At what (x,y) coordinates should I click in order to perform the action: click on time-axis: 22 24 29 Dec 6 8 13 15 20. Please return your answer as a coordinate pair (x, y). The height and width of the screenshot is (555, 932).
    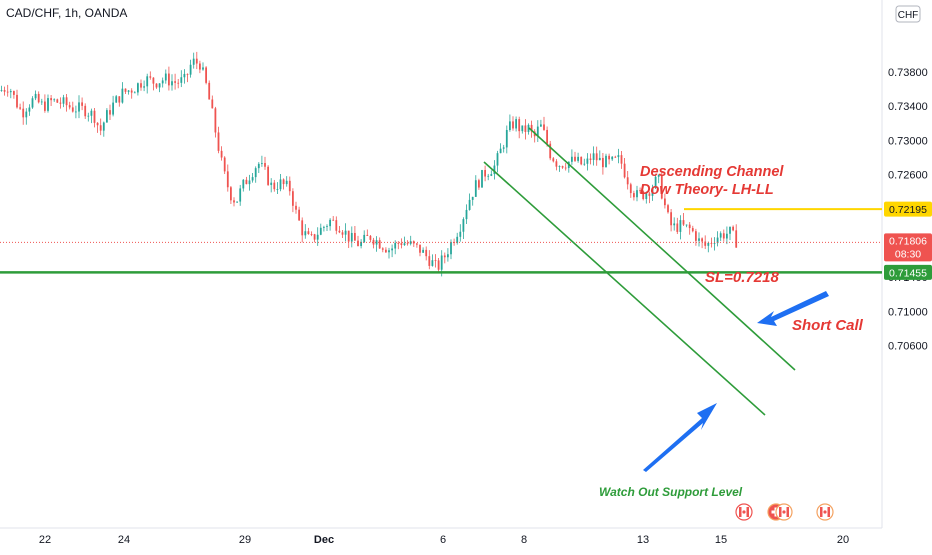
    Looking at the image, I should click on (444, 540).